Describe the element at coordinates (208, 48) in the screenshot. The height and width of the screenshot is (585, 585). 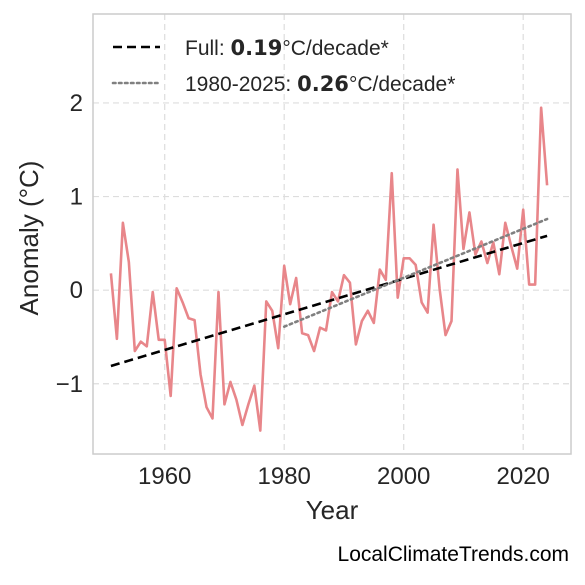
I see `legend-label-prefix: Full:` at that location.